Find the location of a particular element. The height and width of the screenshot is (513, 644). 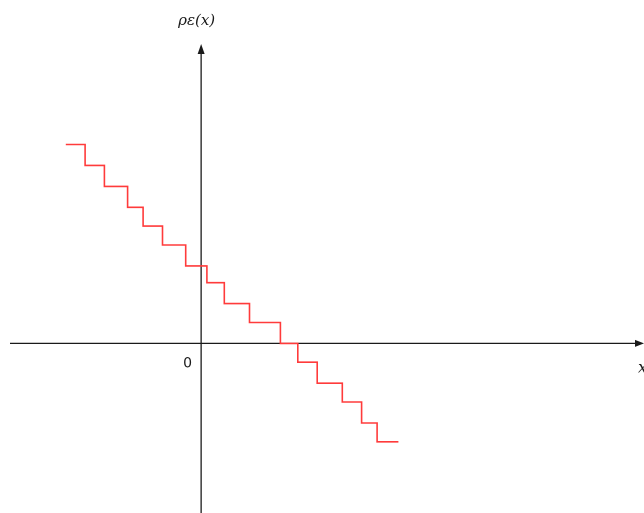

x-axis-label: x is located at coordinates (641, 366).